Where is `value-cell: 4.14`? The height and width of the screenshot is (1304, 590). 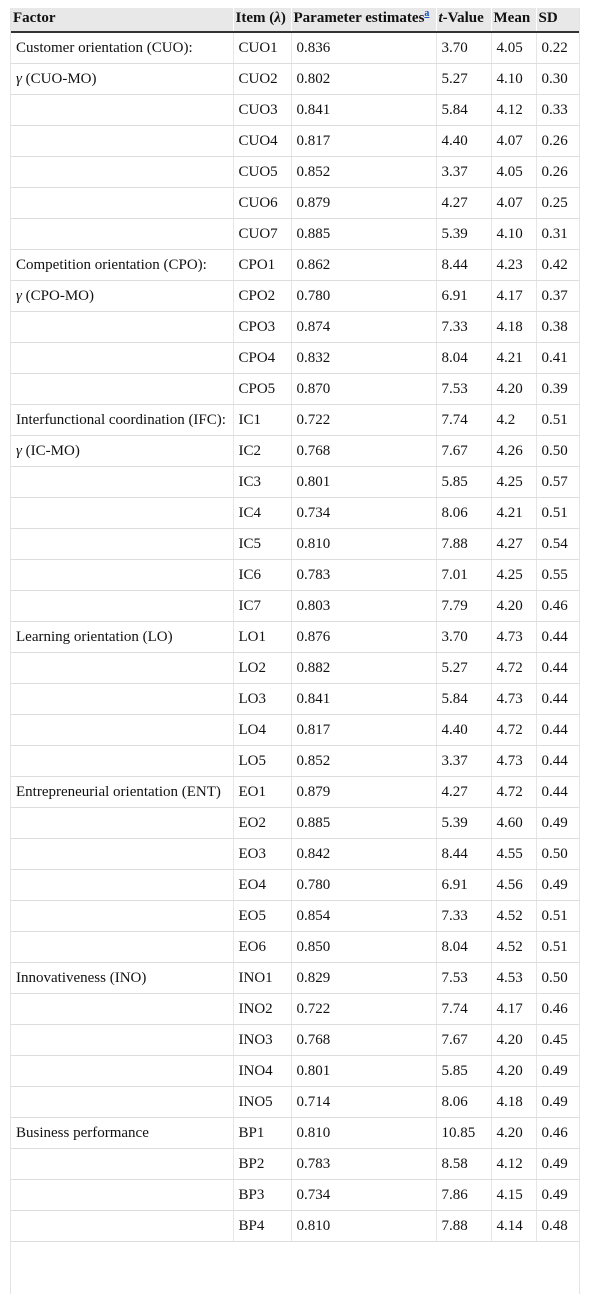 value-cell: 4.14 is located at coordinates (514, 1226).